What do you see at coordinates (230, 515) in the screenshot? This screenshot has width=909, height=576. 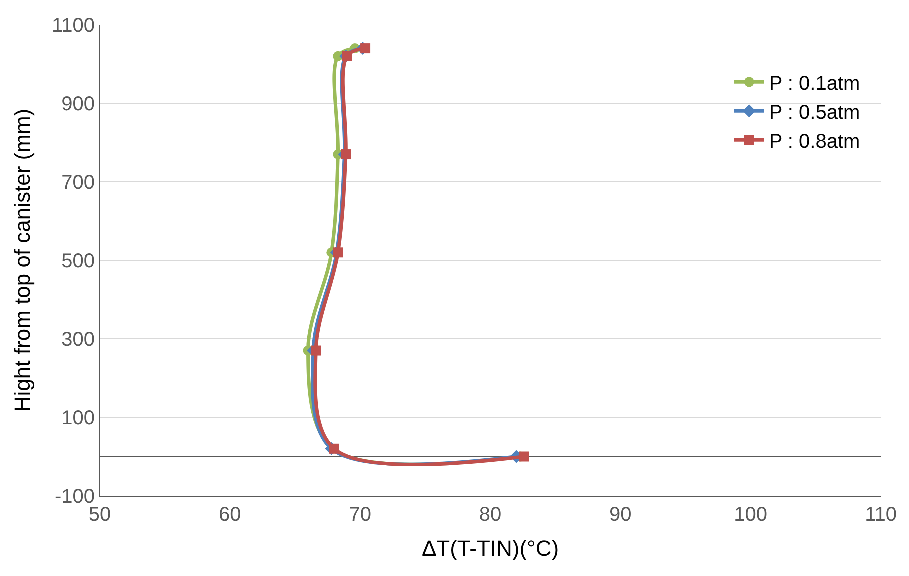 I see `x-tick-label: 60` at bounding box center [230, 515].